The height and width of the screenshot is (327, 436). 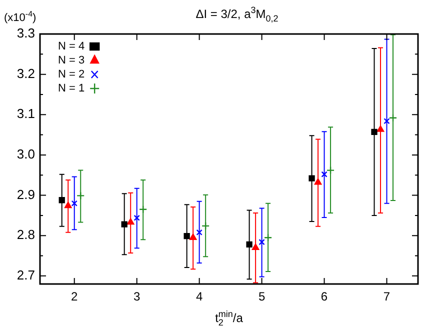 What do you see at coordinates (25, 234) in the screenshot?
I see `y-tick-label: 2.8` at bounding box center [25, 234].